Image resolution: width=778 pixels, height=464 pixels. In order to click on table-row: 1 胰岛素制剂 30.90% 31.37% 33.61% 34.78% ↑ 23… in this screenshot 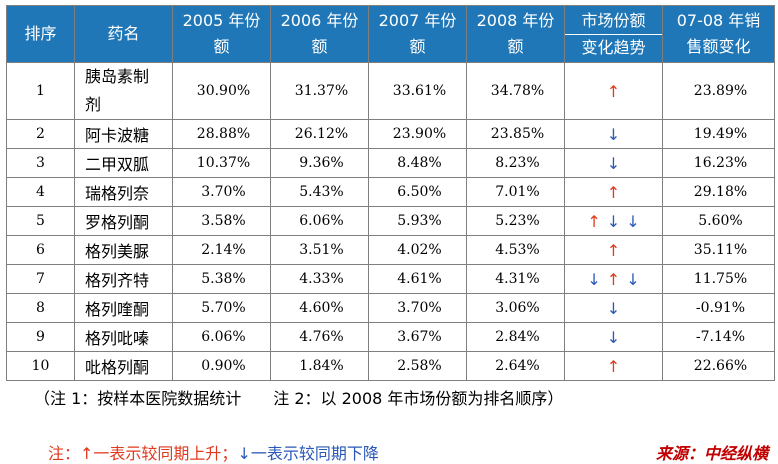, I will do `click(390, 91)`.